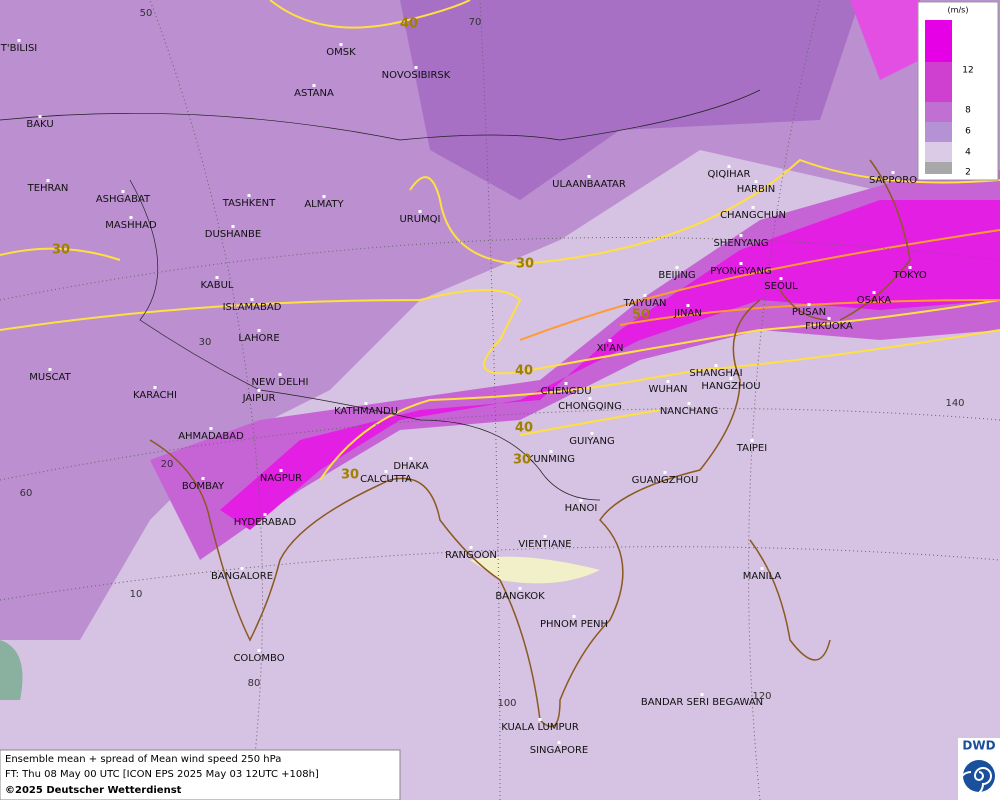 The height and width of the screenshot is (804, 1000). I want to click on field-jet-north, so click(885, 40).